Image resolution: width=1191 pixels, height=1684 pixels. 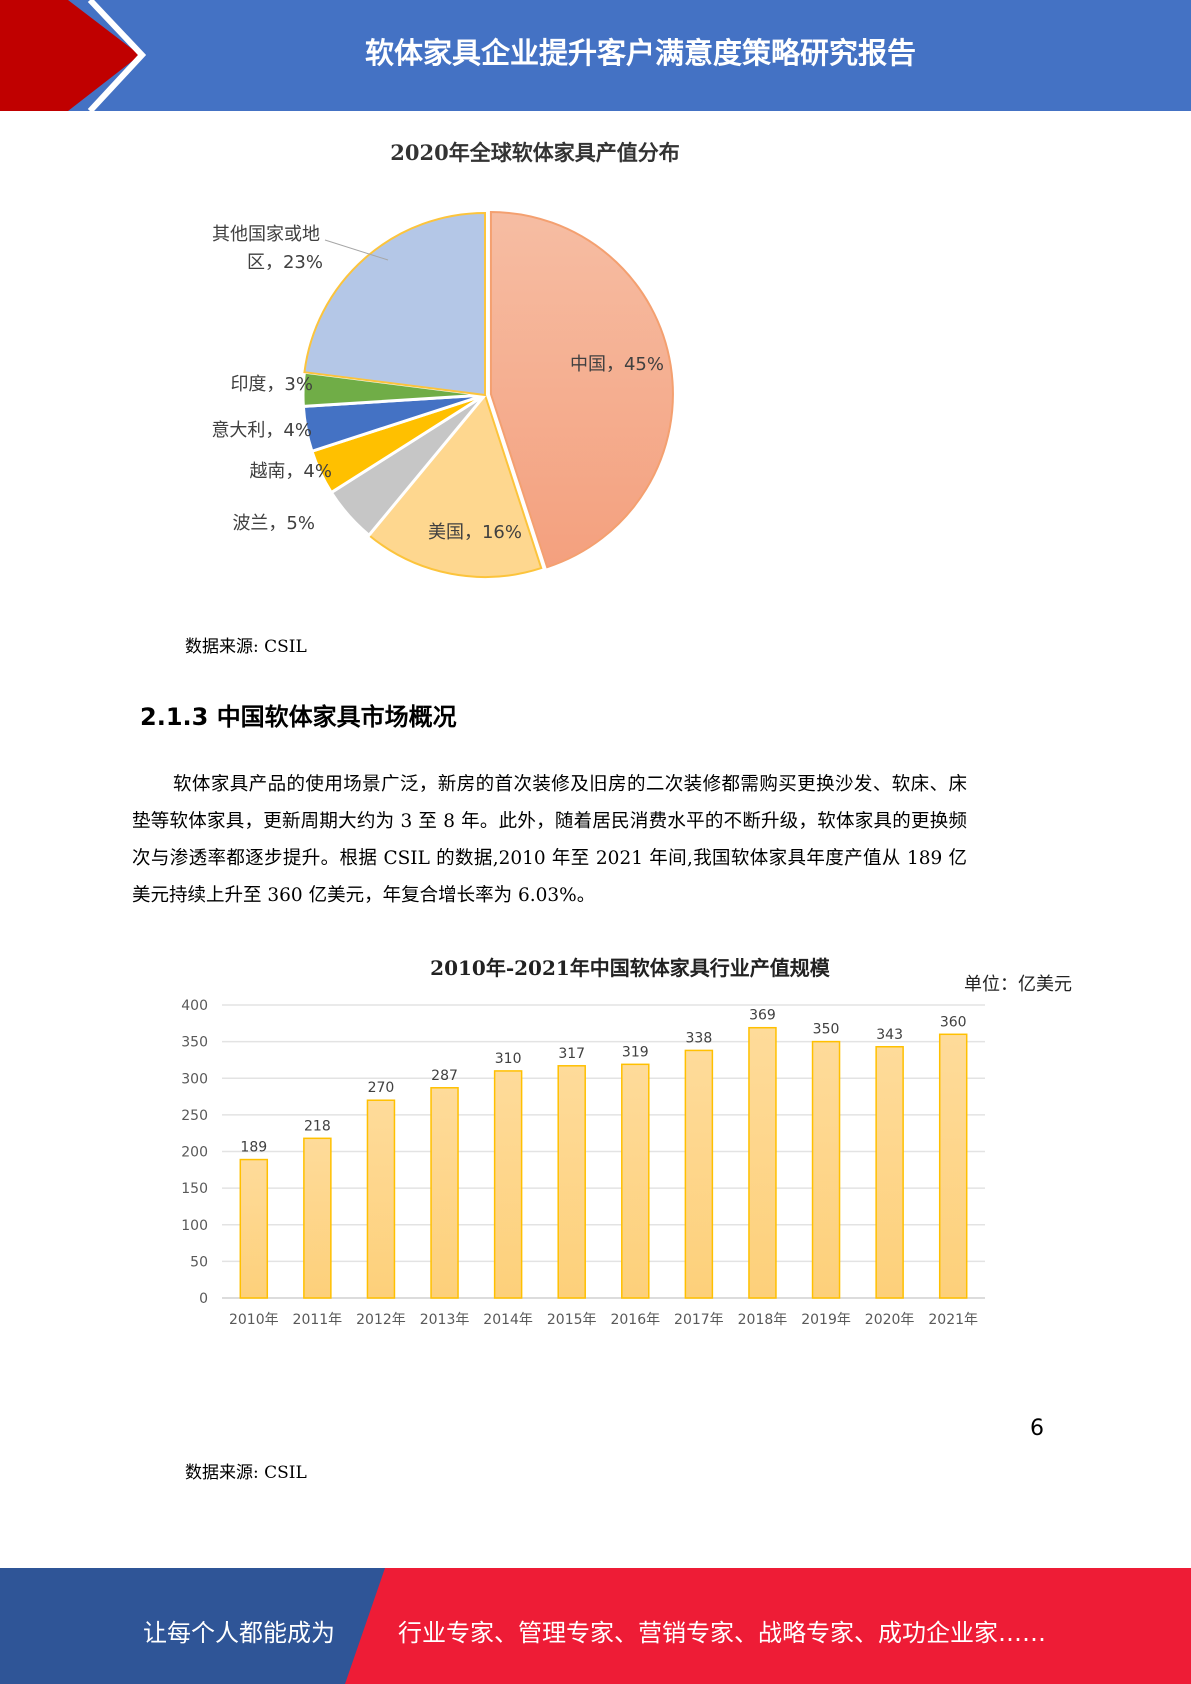 What do you see at coordinates (826, 1030) in the screenshot?
I see `data-label: 350` at bounding box center [826, 1030].